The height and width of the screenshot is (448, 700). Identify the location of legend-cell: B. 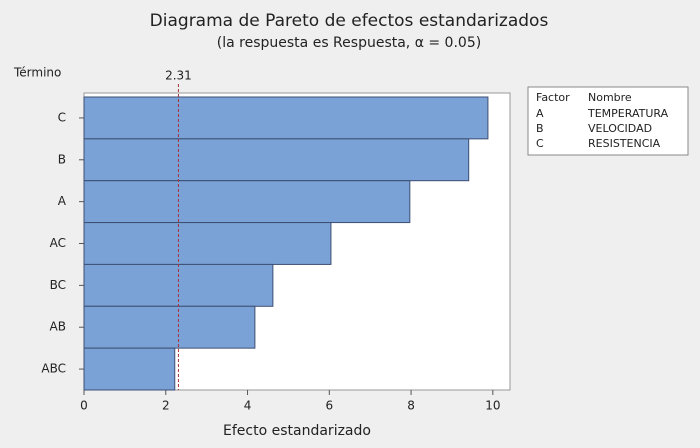
(540, 128).